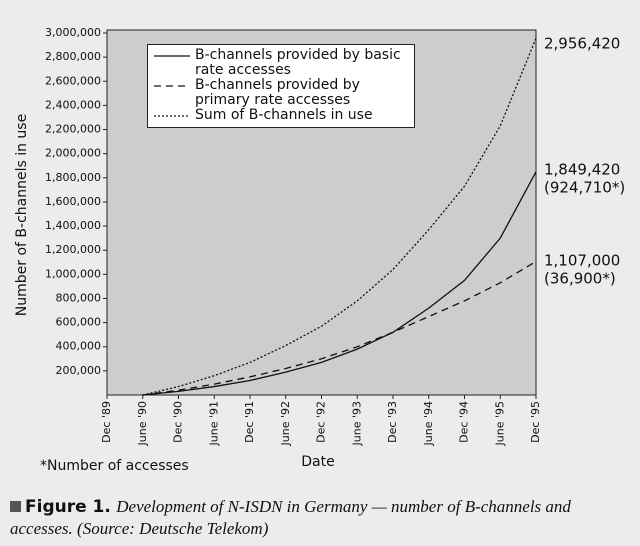  I want to click on legend-item: Sum of B-channels in use, so click(281, 115).